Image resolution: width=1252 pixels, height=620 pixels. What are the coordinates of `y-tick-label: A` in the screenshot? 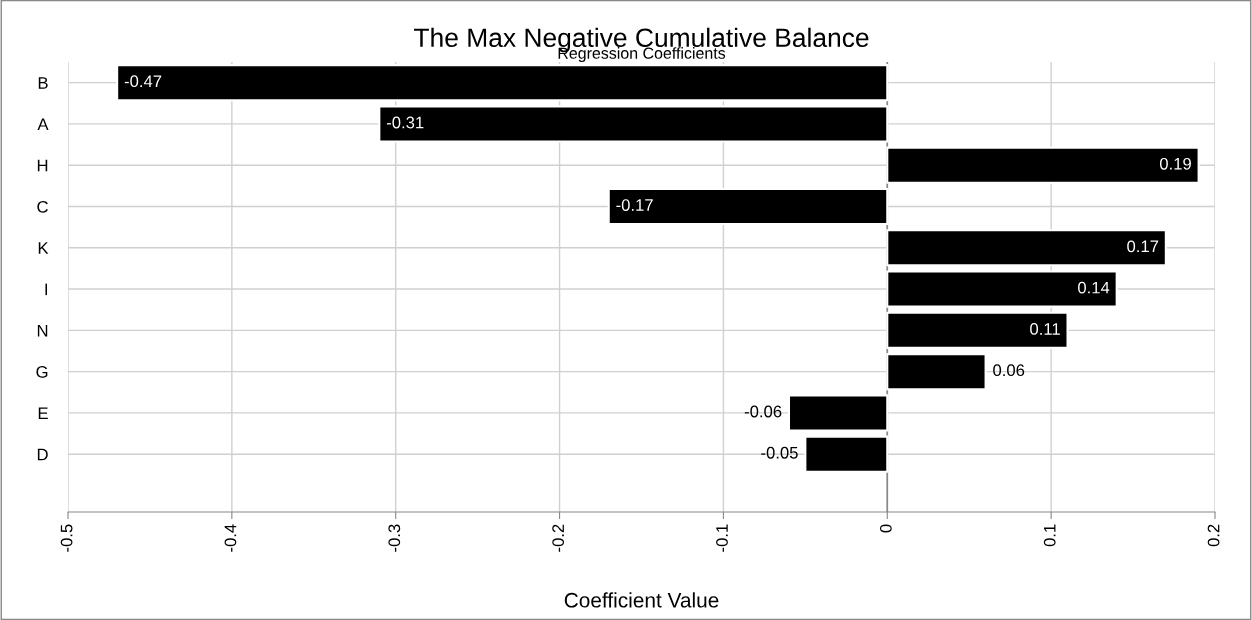 It's located at (43, 124).